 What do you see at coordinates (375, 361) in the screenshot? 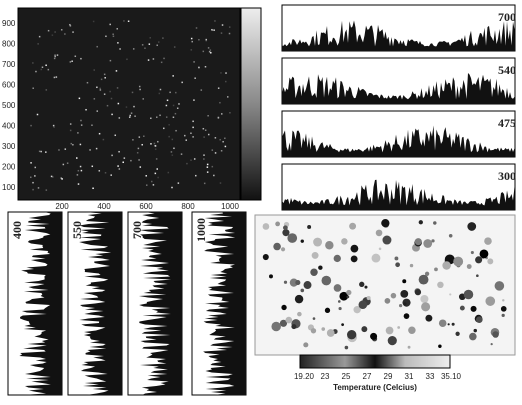
I see `map-colorbar` at bounding box center [375, 361].